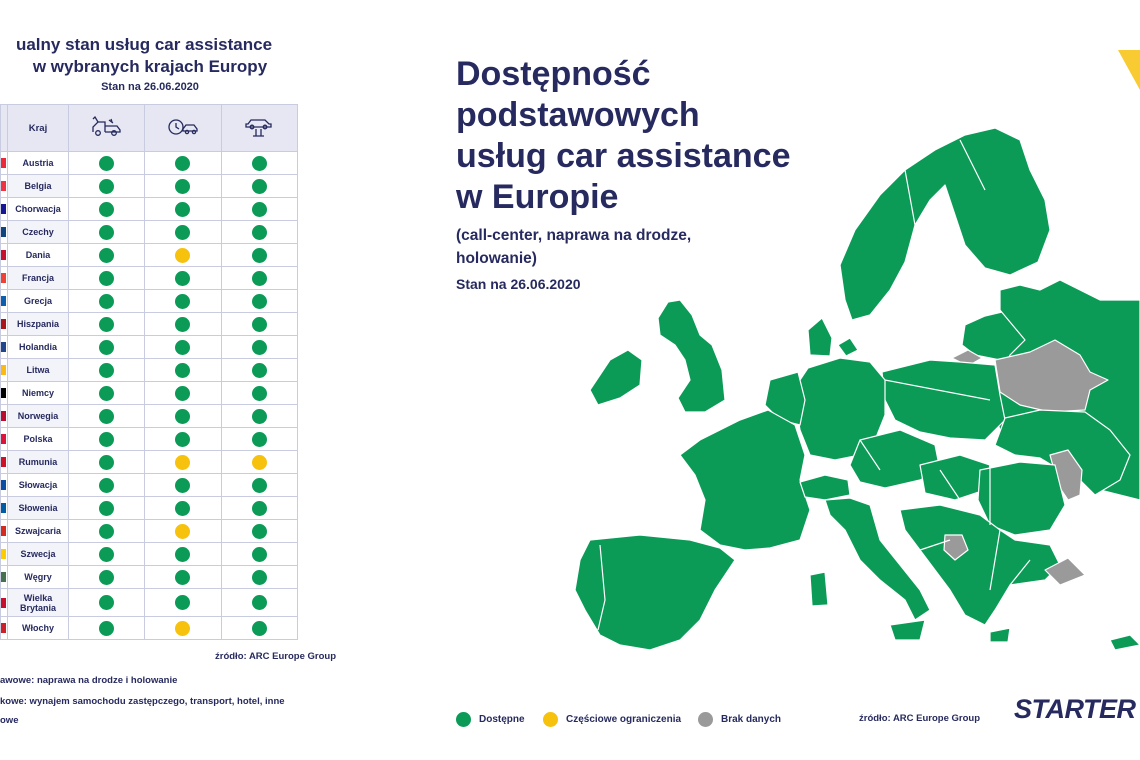 The image size is (1140, 760). Describe the element at coordinates (38, 462) in the screenshot. I see `country-name: Rumunia` at that location.